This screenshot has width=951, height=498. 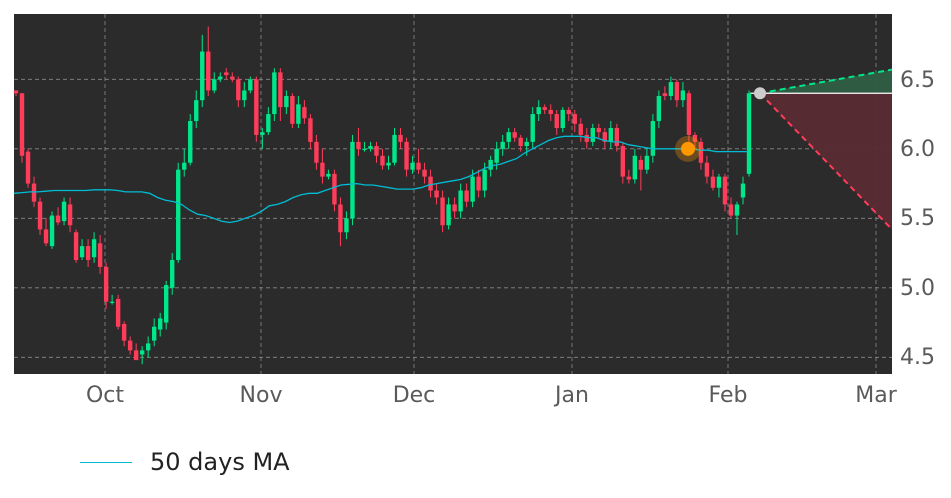 I want to click on signal-marker, so click(x=688, y=148).